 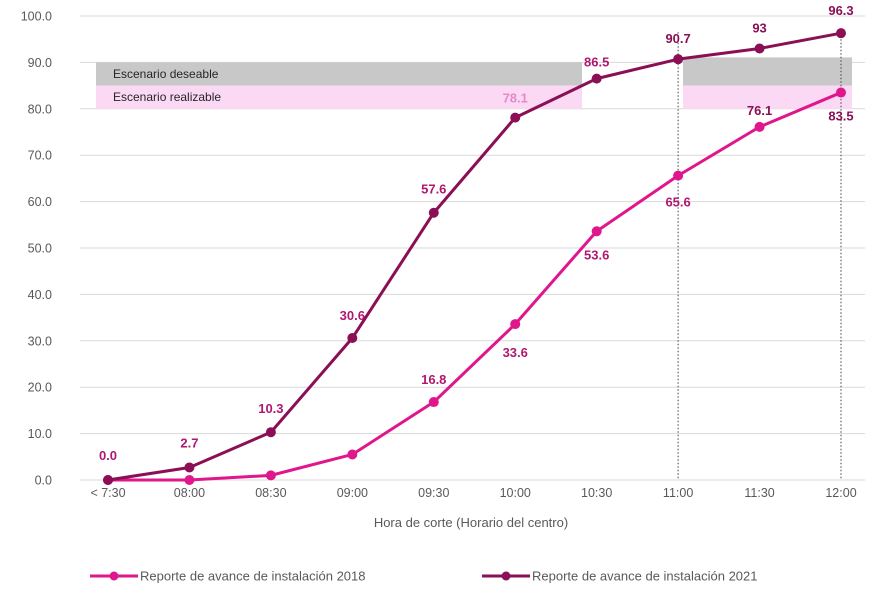 I want to click on x-tick-label: < 7:30, so click(x=107, y=493).